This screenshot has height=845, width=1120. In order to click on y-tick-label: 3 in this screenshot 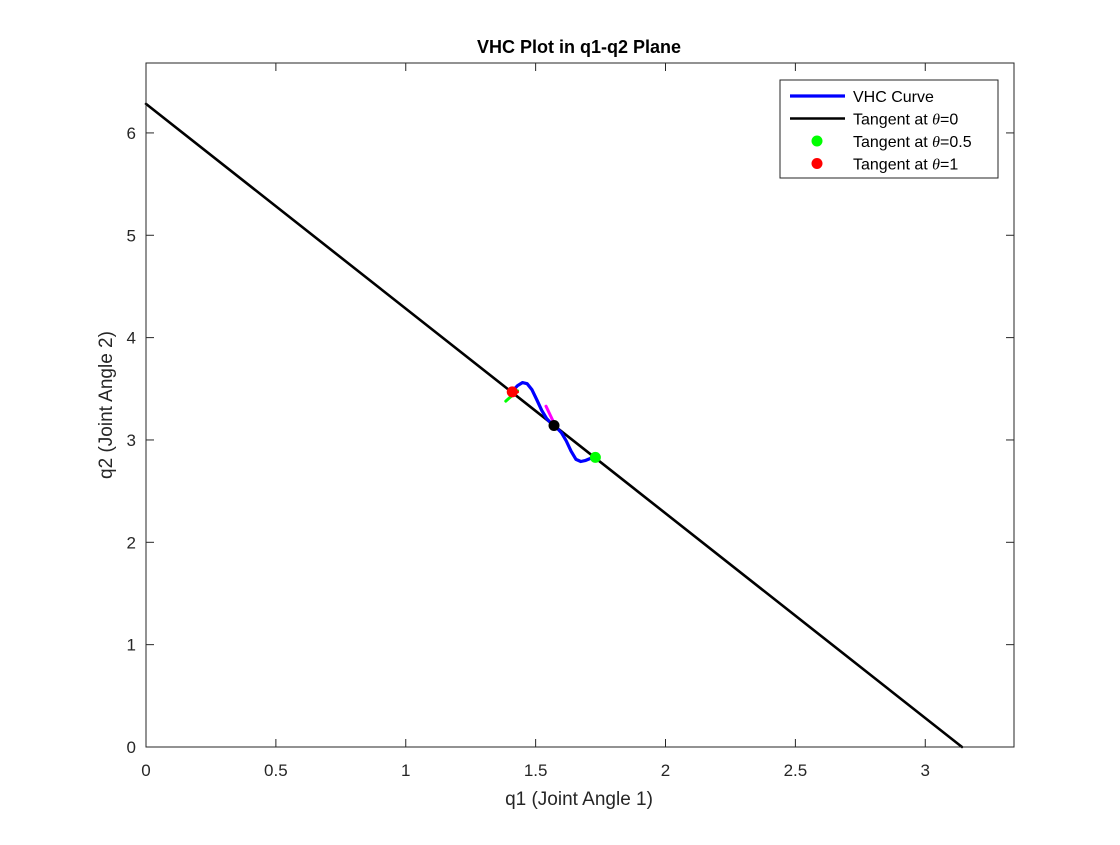, I will do `click(131, 440)`.